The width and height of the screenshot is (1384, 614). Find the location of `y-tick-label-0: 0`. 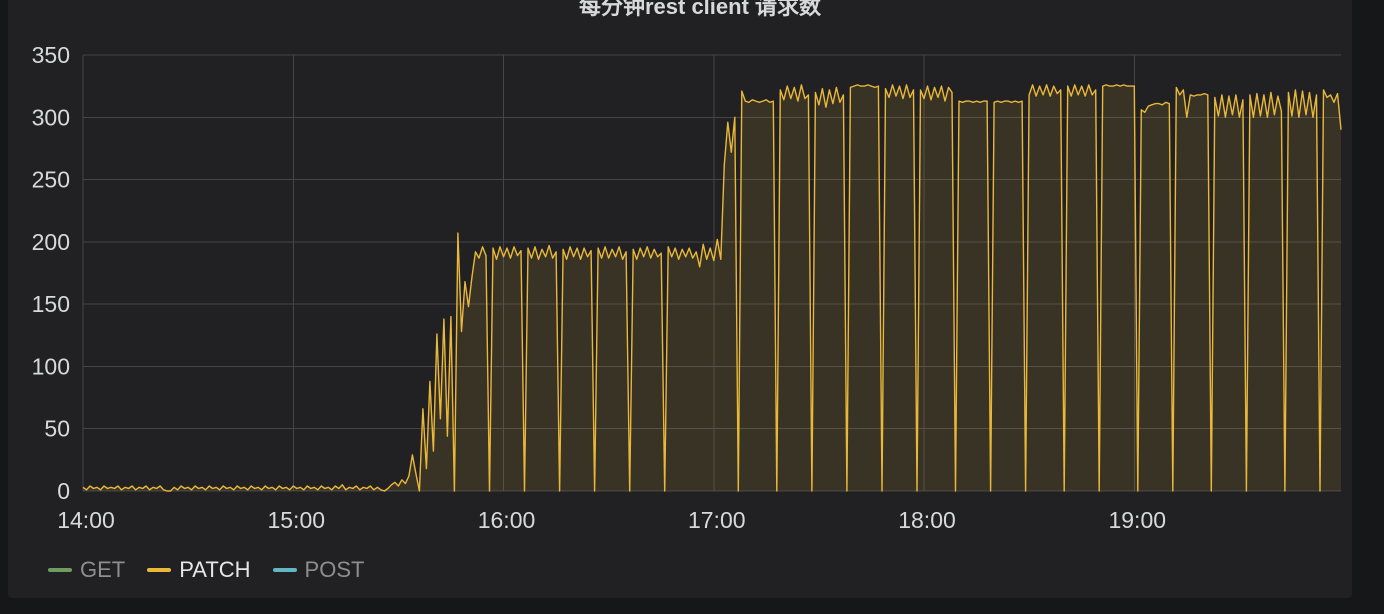

y-tick-label-0: 0 is located at coordinates (63, 491).